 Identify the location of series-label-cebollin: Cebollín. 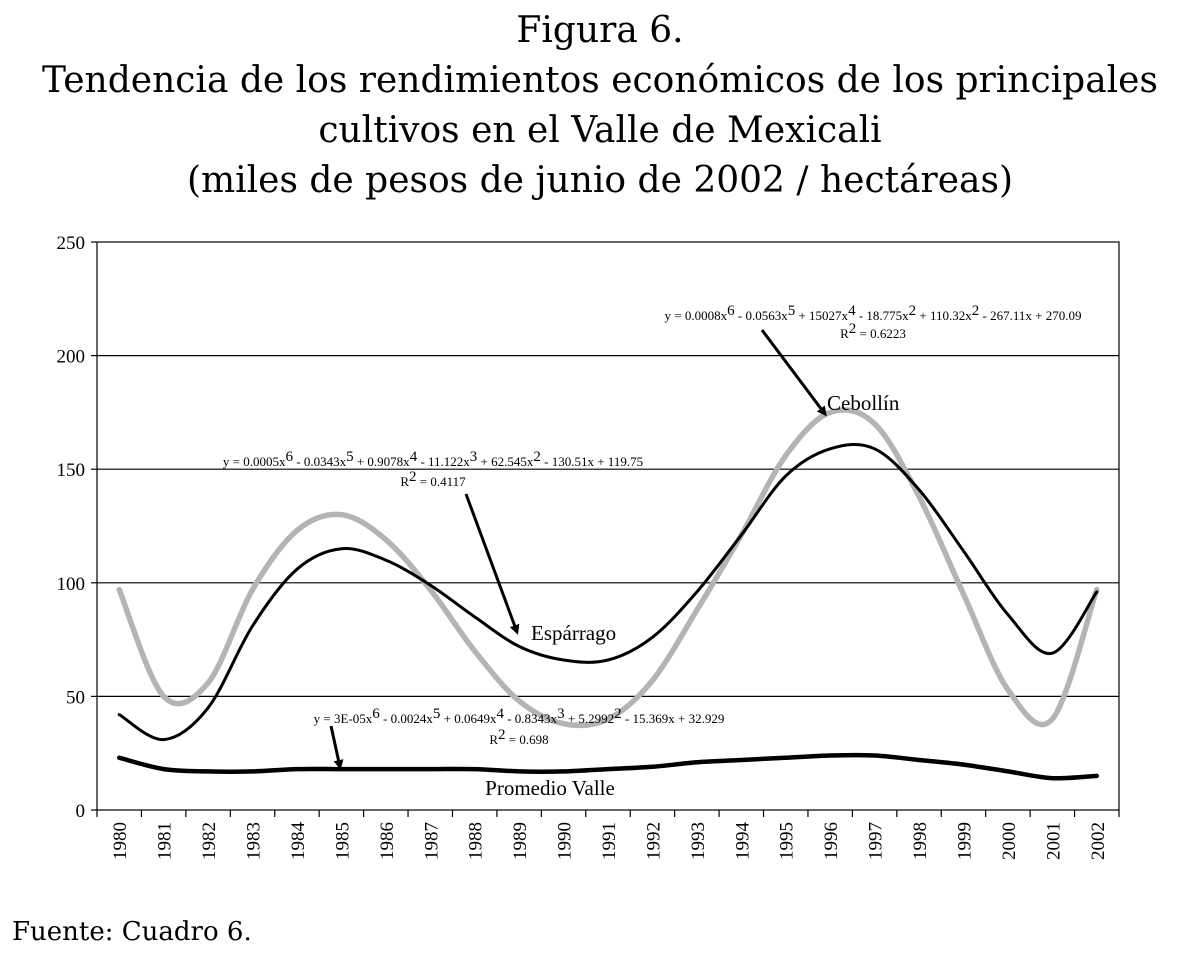
(863, 403).